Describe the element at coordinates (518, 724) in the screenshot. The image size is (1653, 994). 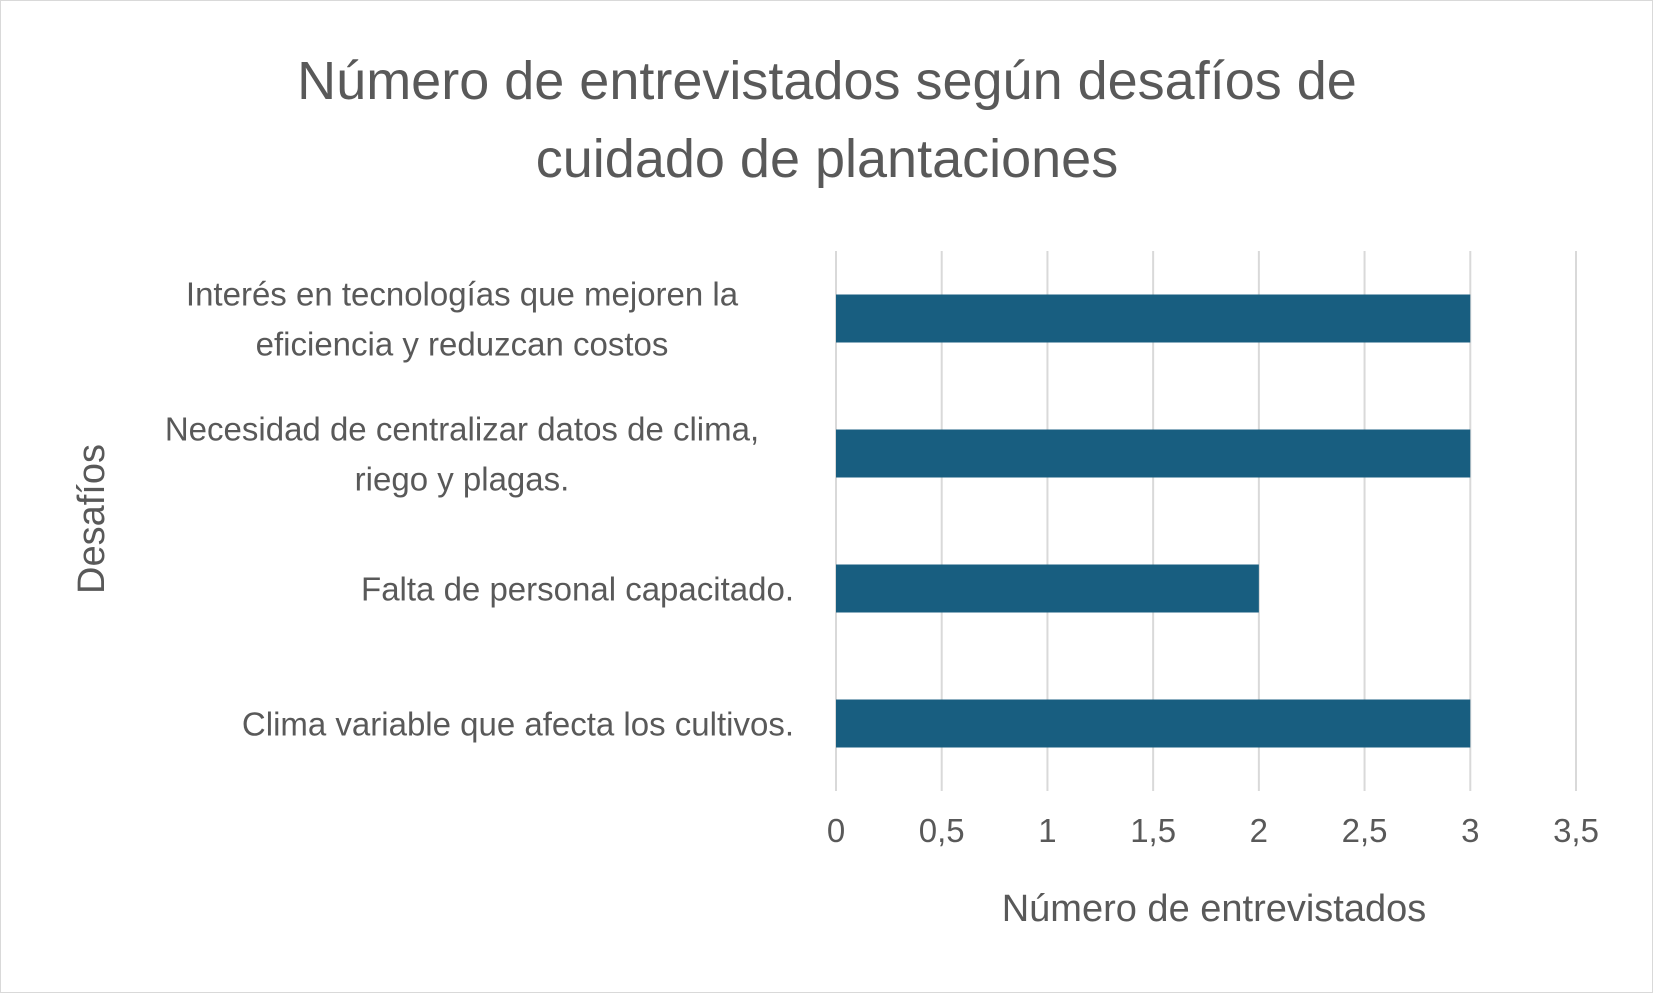
I see `category-label: Clima variable que afecta los cultivos.` at that location.